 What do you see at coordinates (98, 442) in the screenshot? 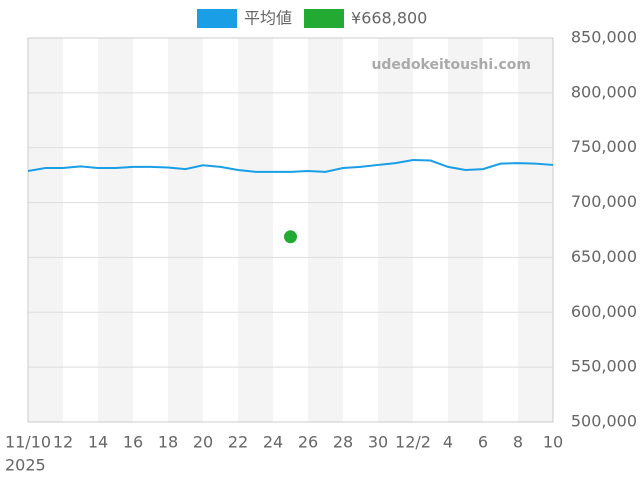
I see `x-tick-label: 14` at bounding box center [98, 442].